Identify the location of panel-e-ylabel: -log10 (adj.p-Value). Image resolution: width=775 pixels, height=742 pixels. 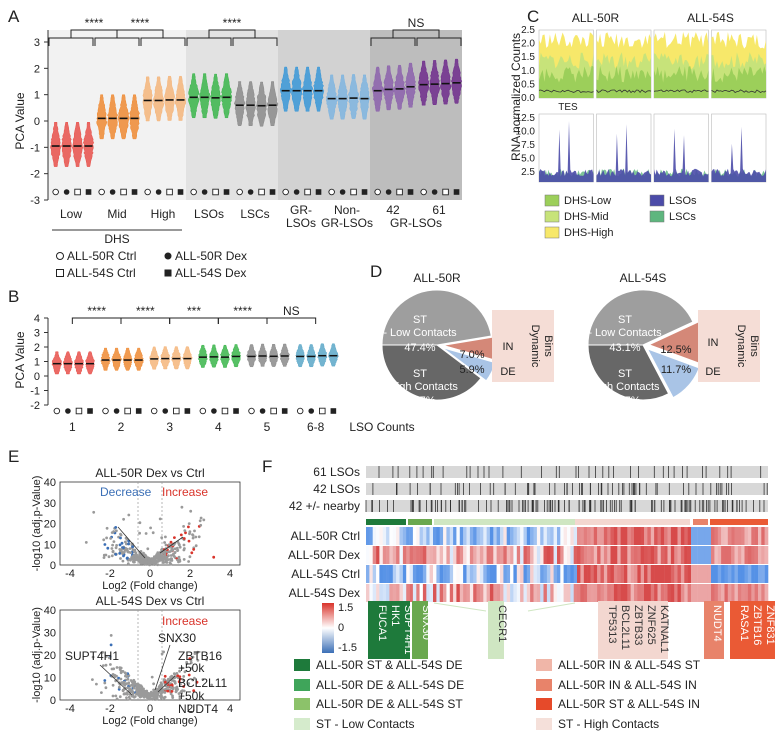
(37, 655).